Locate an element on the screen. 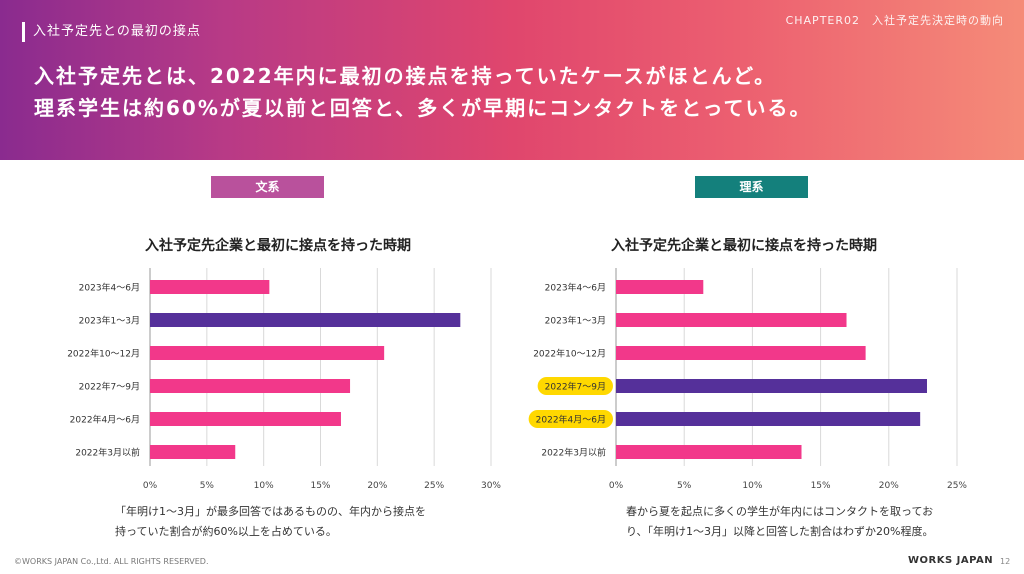 The height and width of the screenshot is (574, 1024). tick-label-rikei-5: 5% is located at coordinates (684, 486).